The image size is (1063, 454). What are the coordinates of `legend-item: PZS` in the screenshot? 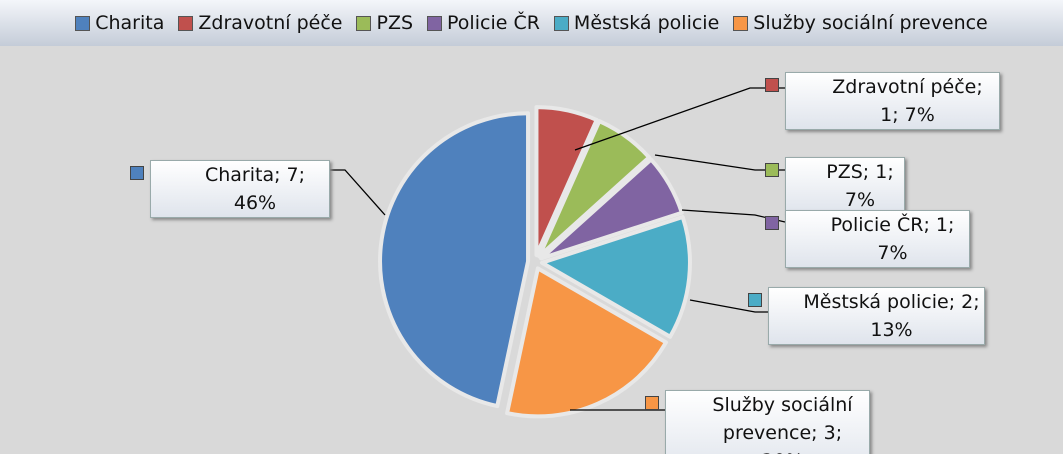 It's located at (384, 23).